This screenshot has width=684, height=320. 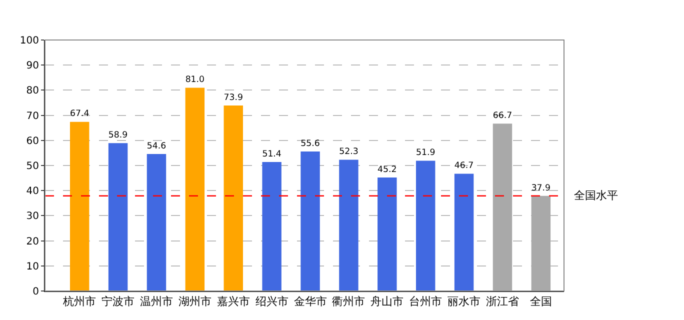 I want to click on y-tick-label: 50, so click(x=32, y=166).